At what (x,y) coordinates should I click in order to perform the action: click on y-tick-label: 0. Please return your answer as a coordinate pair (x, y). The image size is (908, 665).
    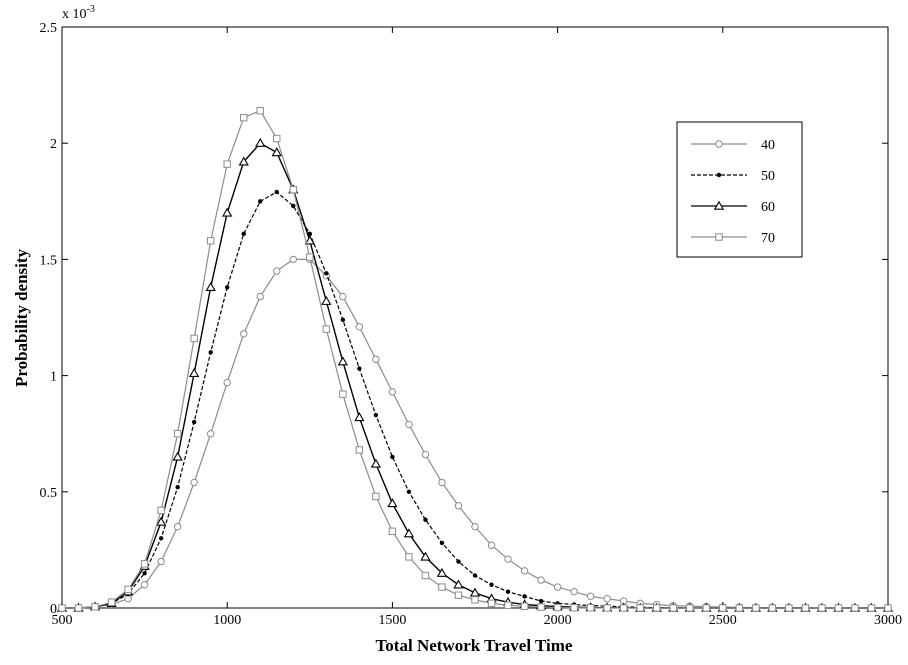
    Looking at the image, I should click on (53, 609).